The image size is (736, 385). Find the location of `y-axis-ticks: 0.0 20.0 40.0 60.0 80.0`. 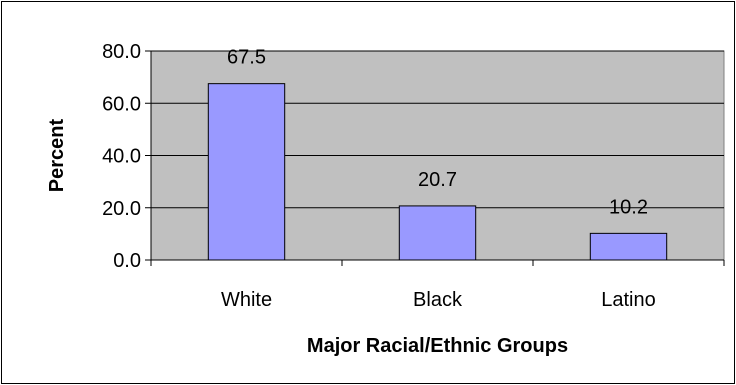

y-axis-ticks: 0.0 20.0 40.0 60.0 80.0 is located at coordinates (126, 156).